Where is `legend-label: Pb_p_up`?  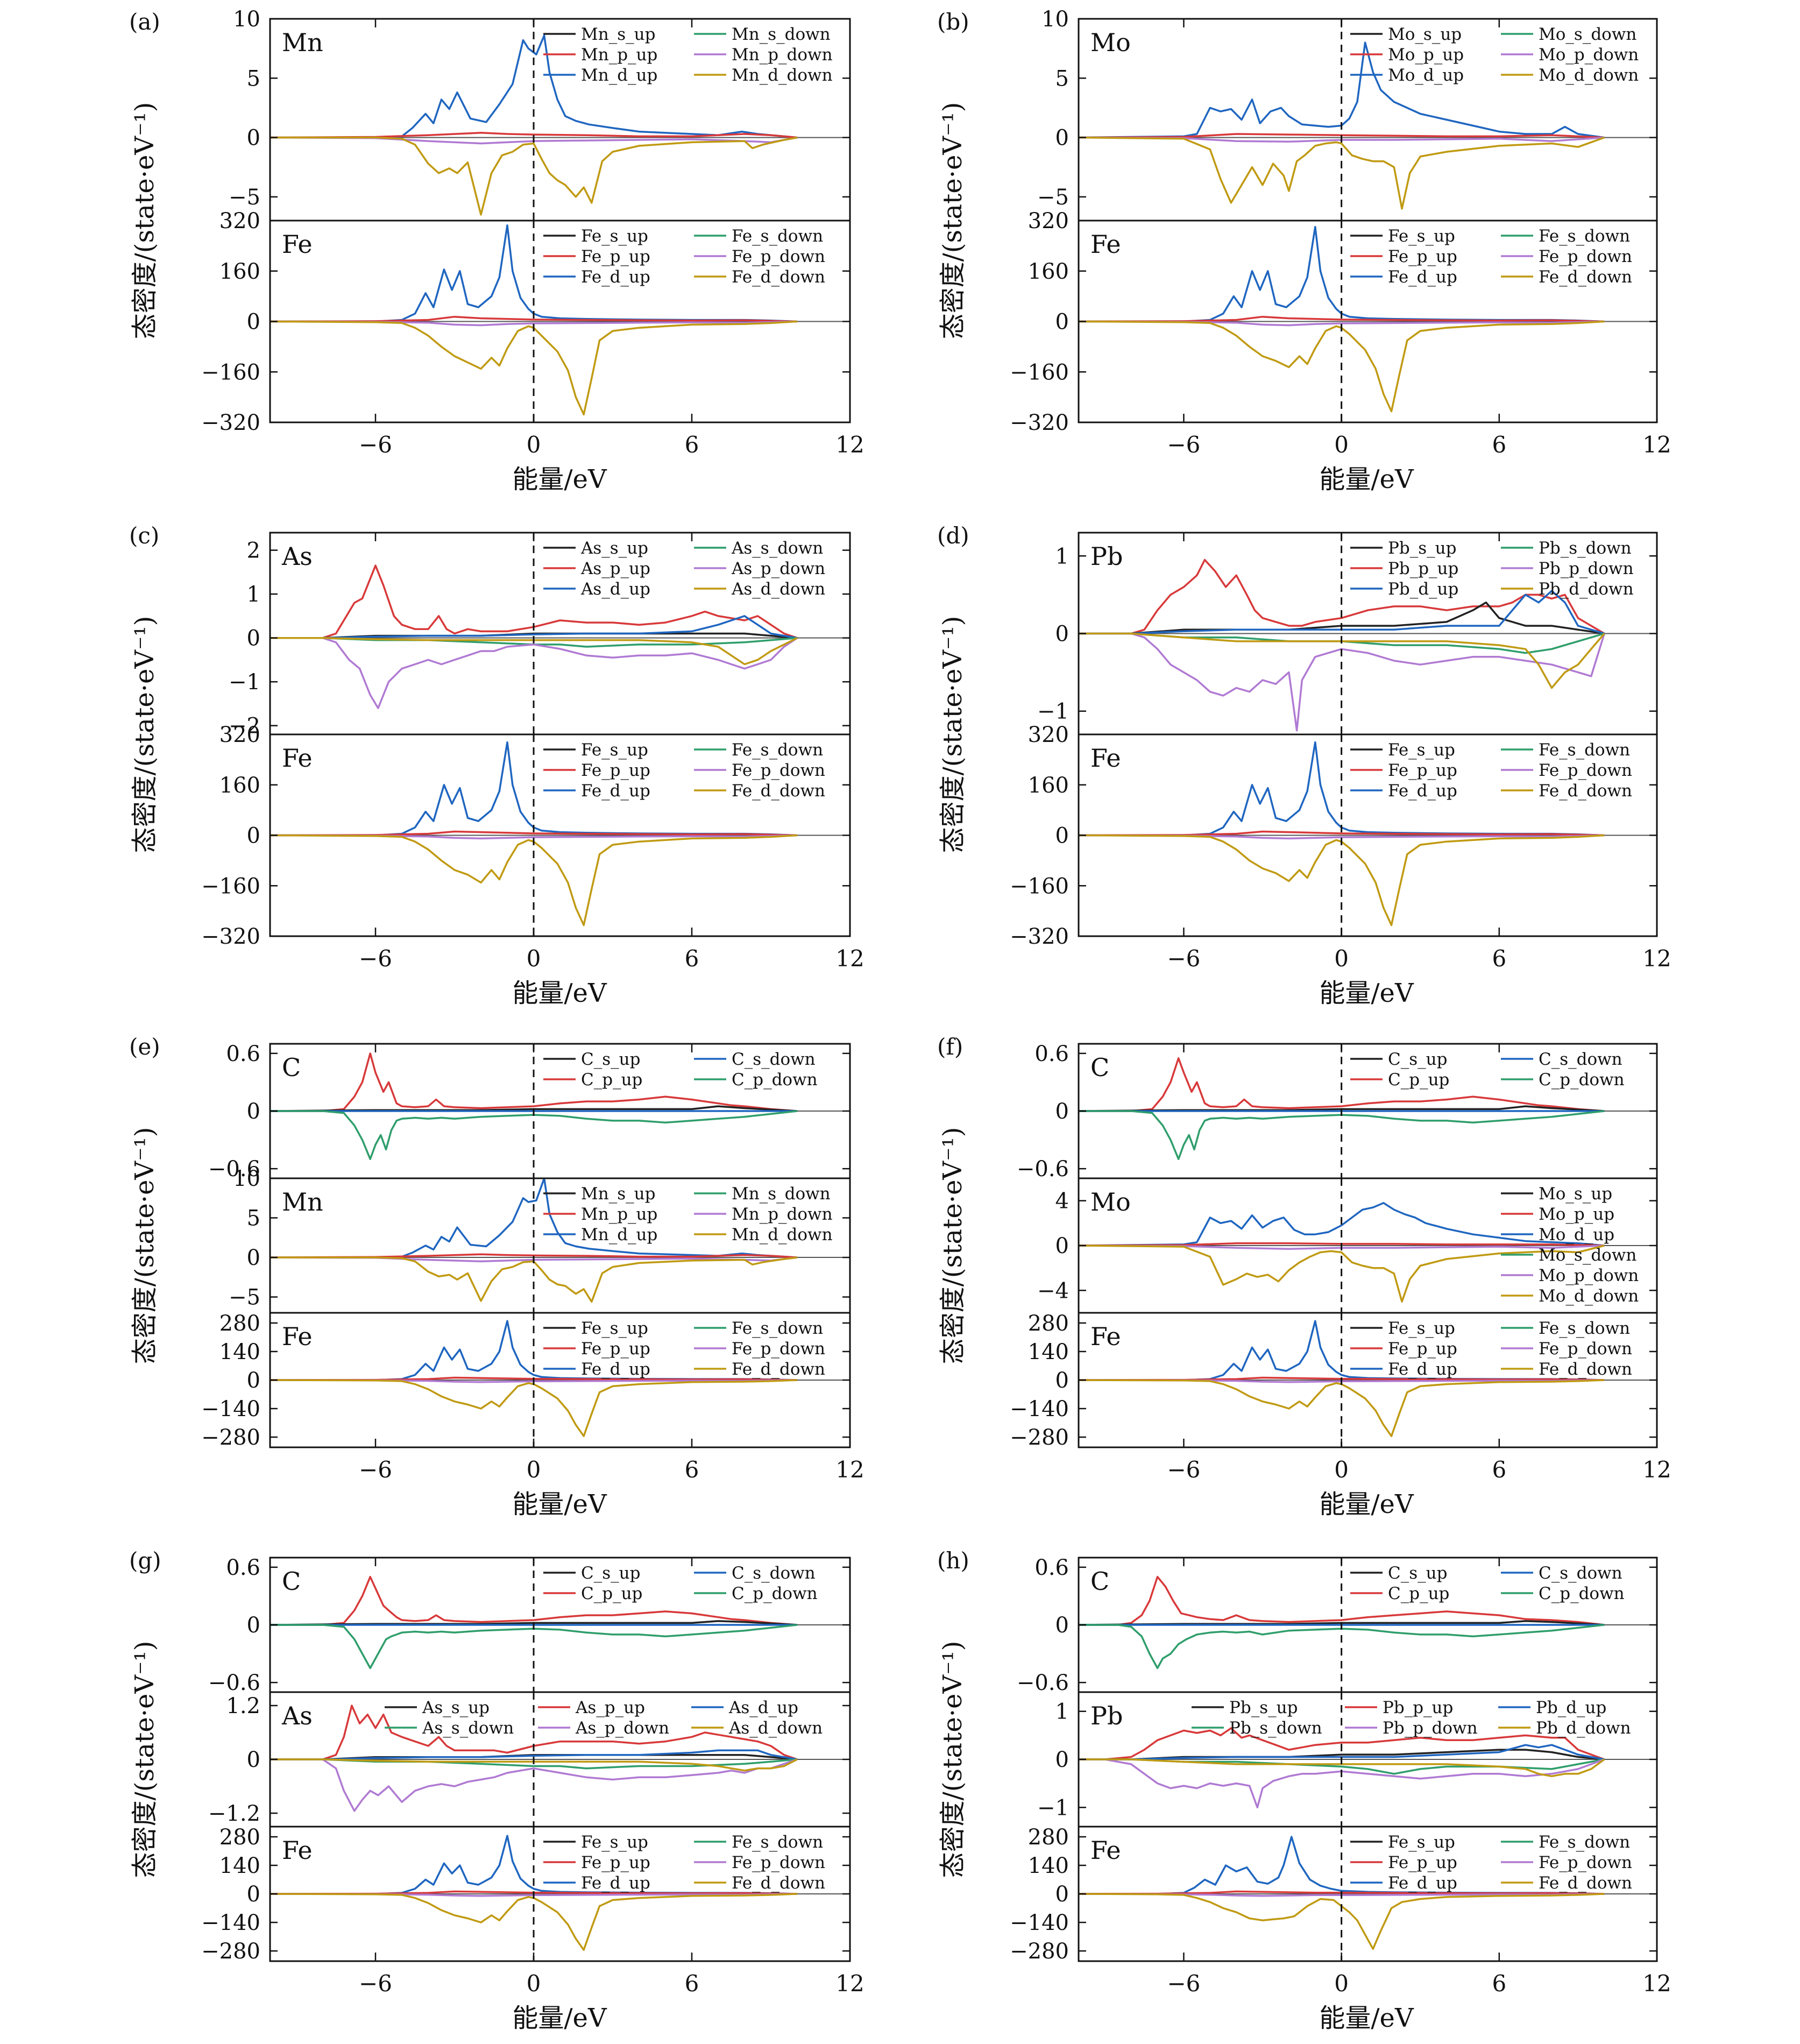 legend-label: Pb_p_up is located at coordinates (1418, 1708).